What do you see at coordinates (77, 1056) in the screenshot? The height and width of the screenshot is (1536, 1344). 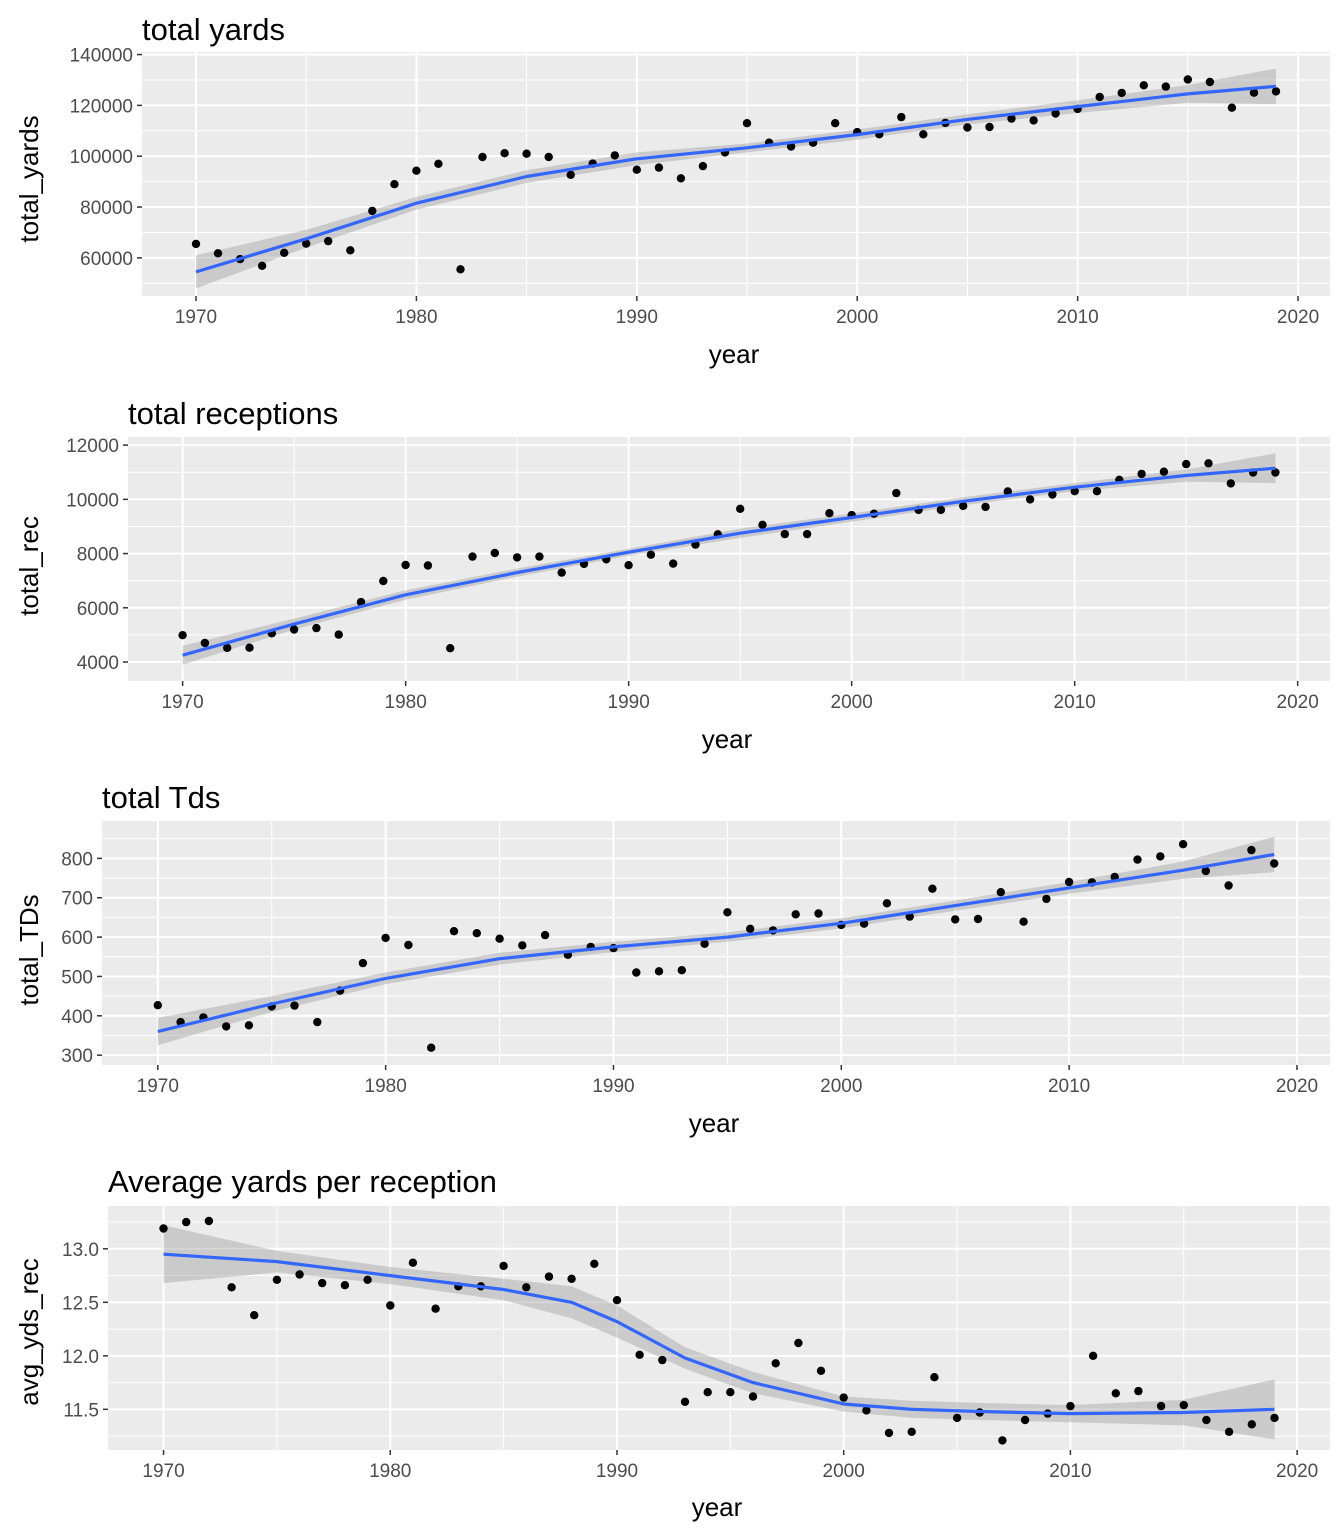 I see `y-tick-label: 300` at bounding box center [77, 1056].